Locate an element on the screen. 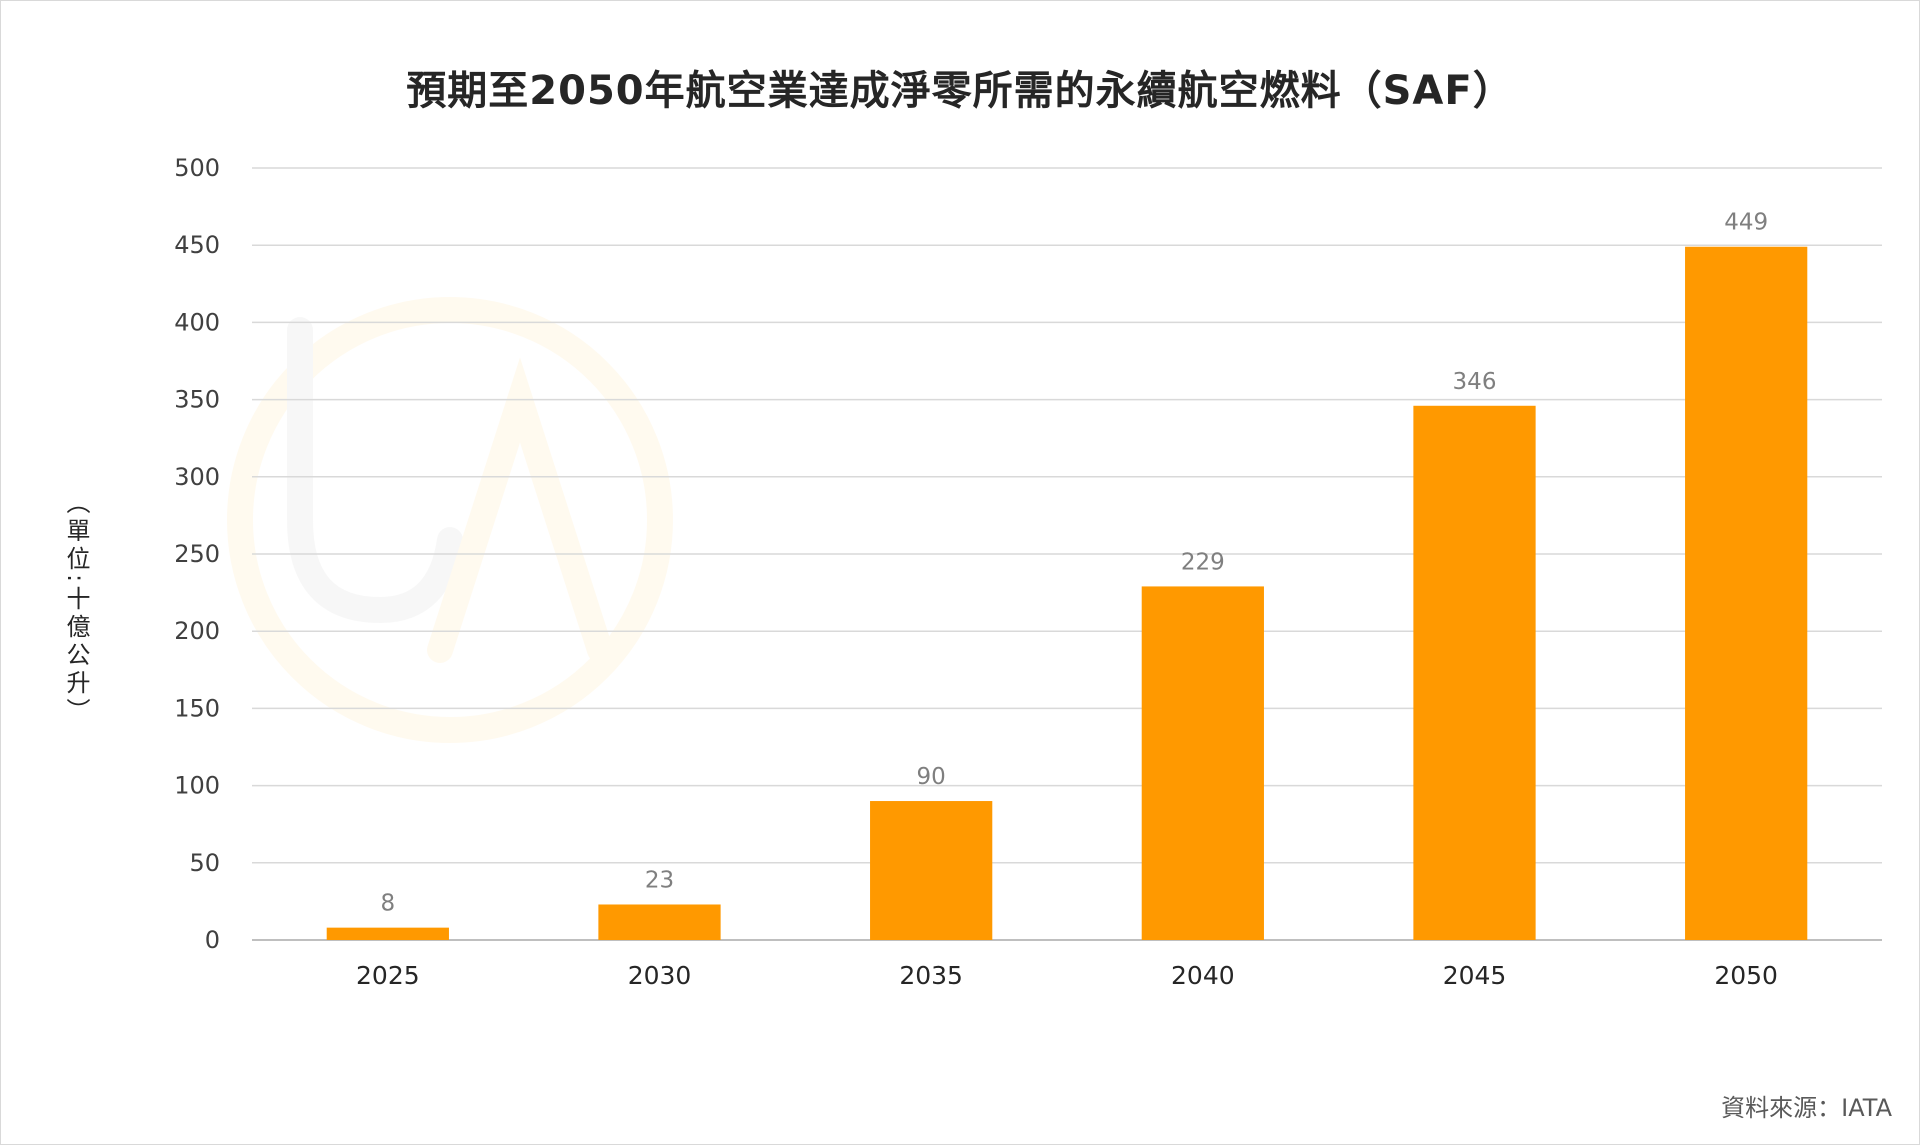 The width and height of the screenshot is (1920, 1145). y-tick-label: 400 is located at coordinates (197, 322).